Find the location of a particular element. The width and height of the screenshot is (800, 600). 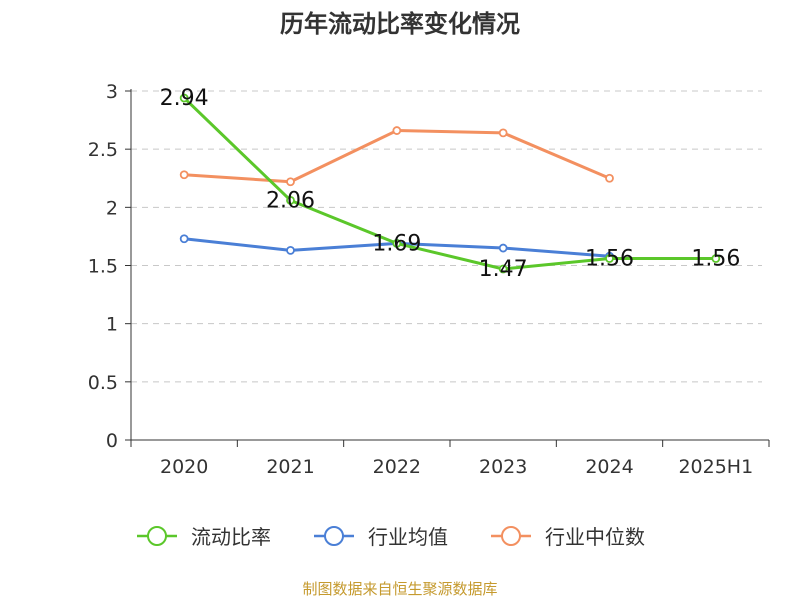

data-label: 2.06 is located at coordinates (290, 200).